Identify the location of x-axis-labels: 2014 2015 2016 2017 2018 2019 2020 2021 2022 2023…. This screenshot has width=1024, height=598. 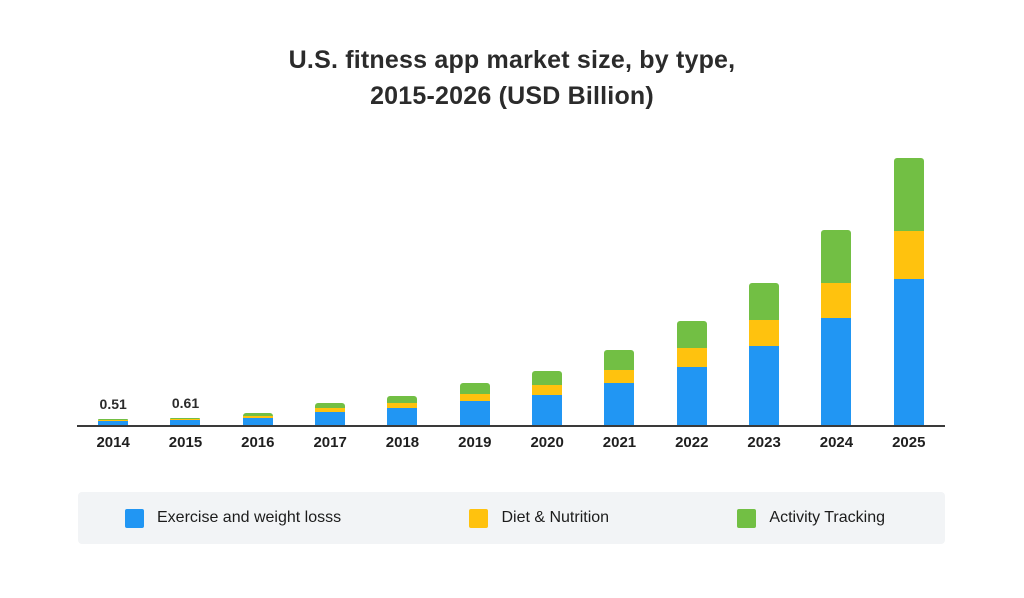
(511, 442).